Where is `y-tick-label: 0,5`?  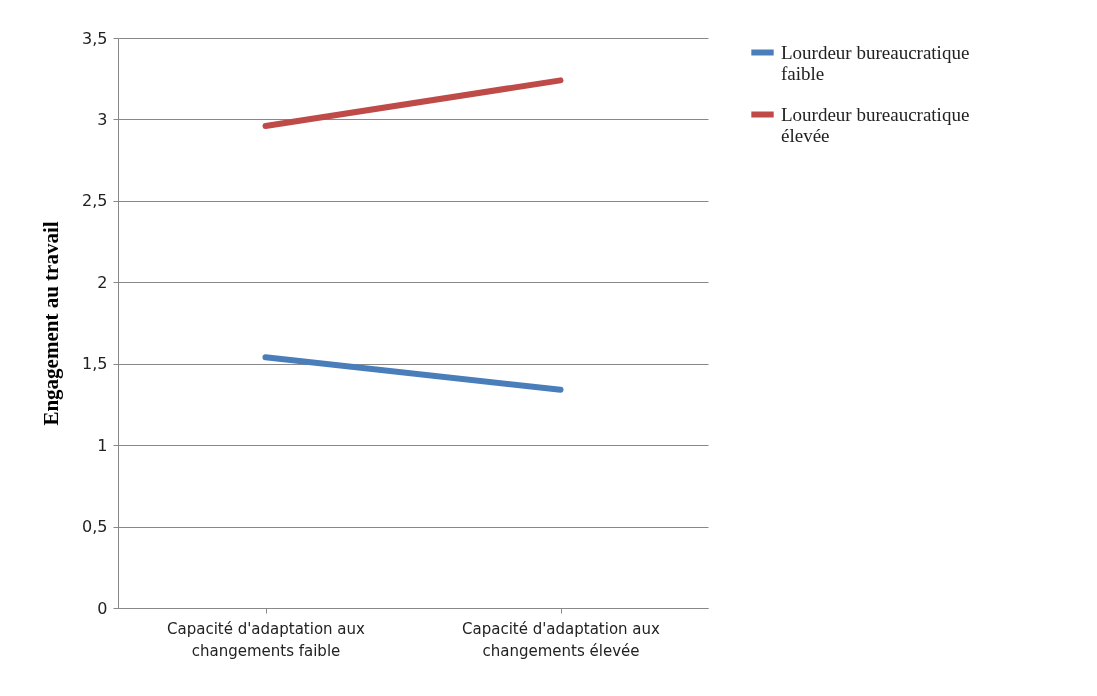 y-tick-label: 0,5 is located at coordinates (95, 527).